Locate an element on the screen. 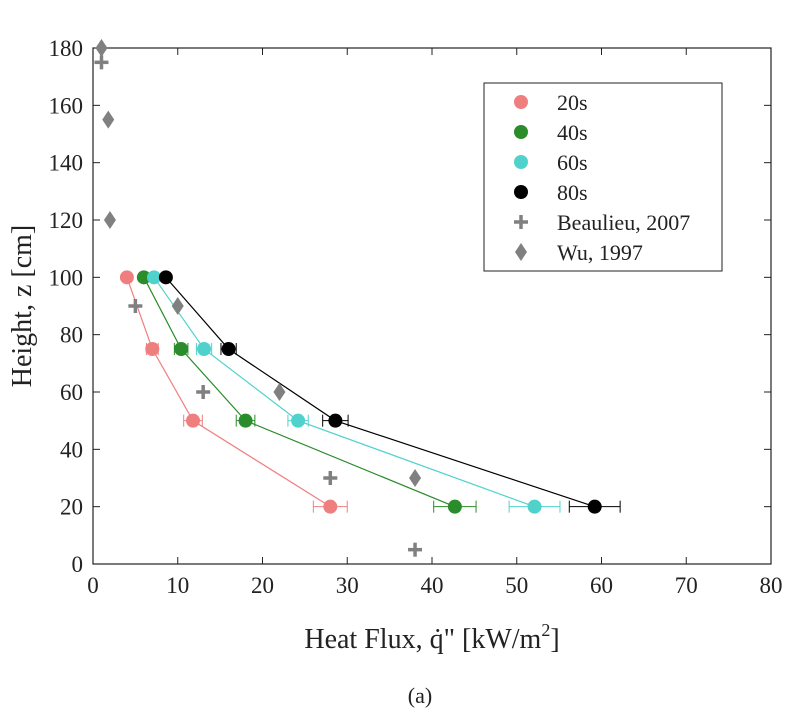 Image resolution: width=800 pixels, height=714 pixels. x-tick-label: 50 is located at coordinates (516, 585).